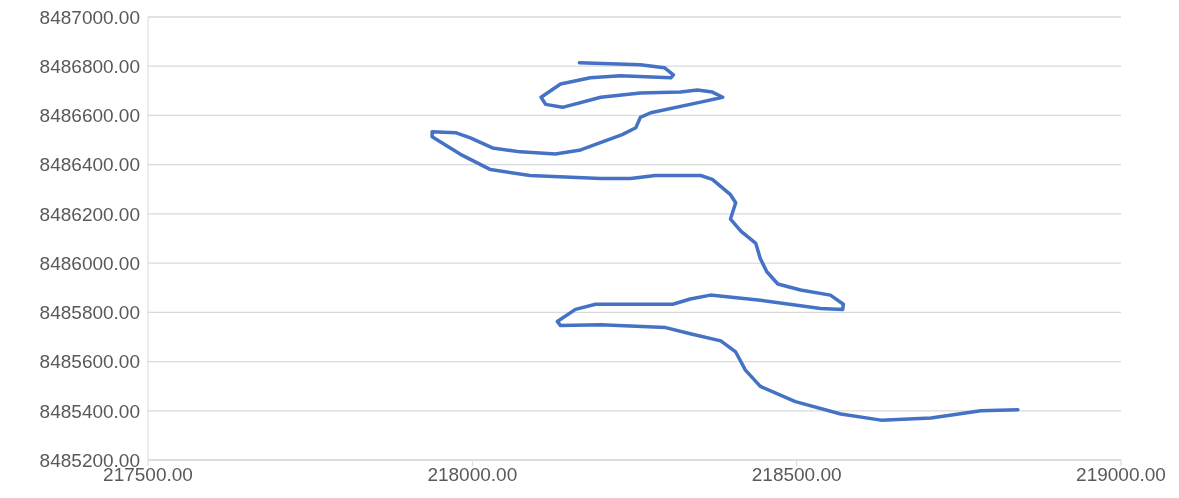 The height and width of the screenshot is (498, 1179). Describe the element at coordinates (89, 214) in the screenshot. I see `y-tick-label: 8486200.00` at that location.